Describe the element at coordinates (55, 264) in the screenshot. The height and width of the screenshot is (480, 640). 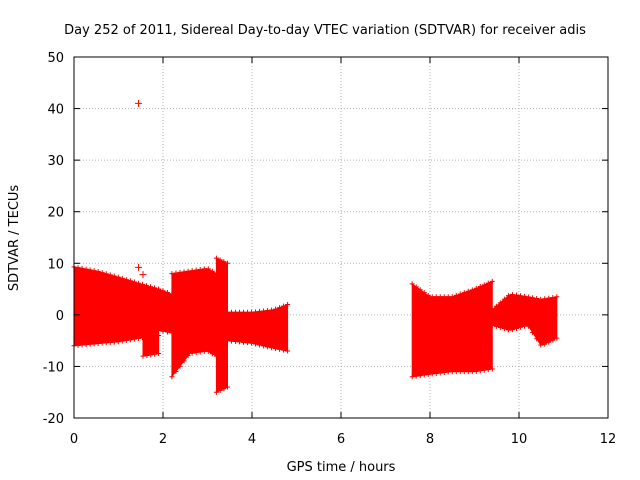
I see `y-tick-label: 10` at that location.